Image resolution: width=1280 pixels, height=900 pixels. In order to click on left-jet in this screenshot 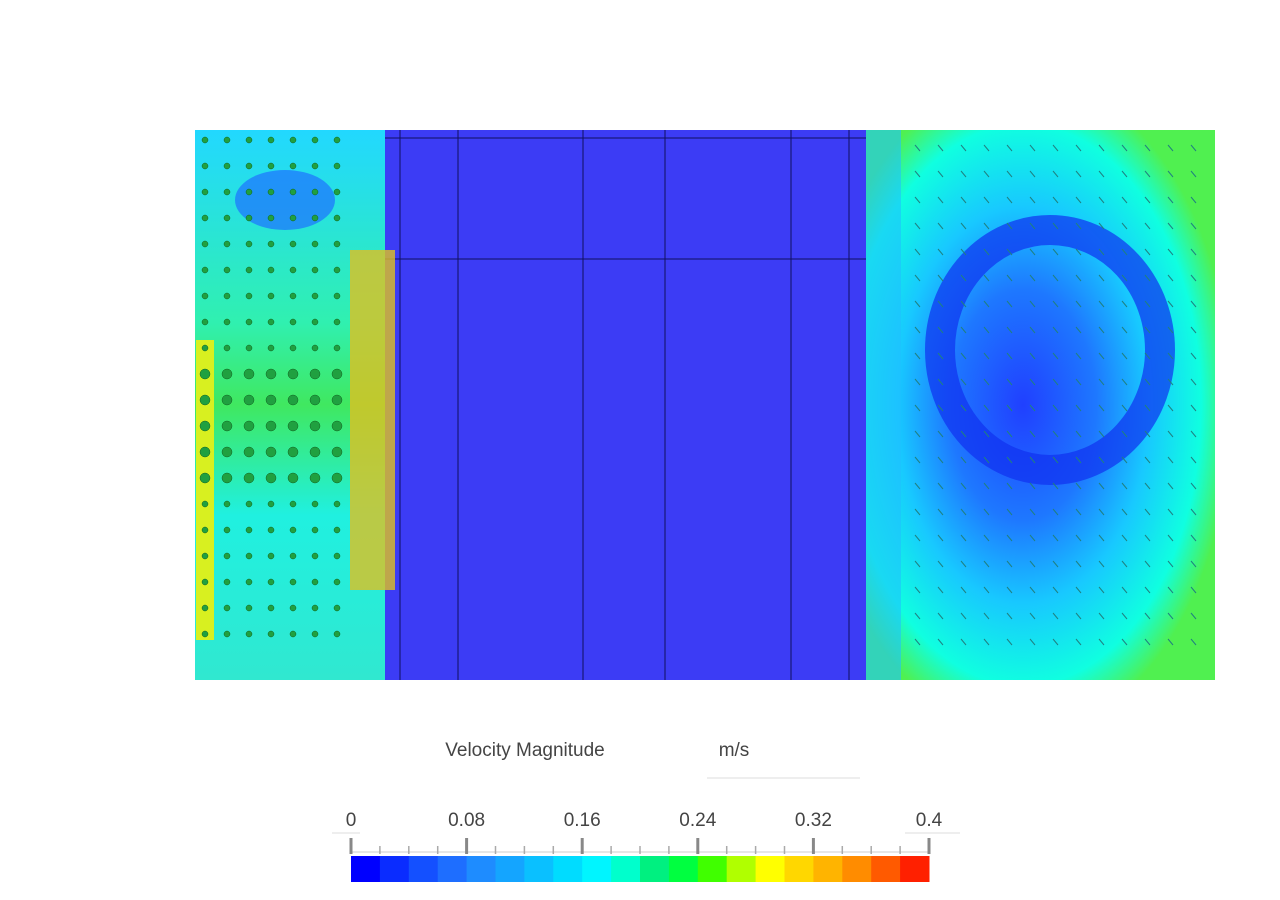, I will do `click(205, 490)`.